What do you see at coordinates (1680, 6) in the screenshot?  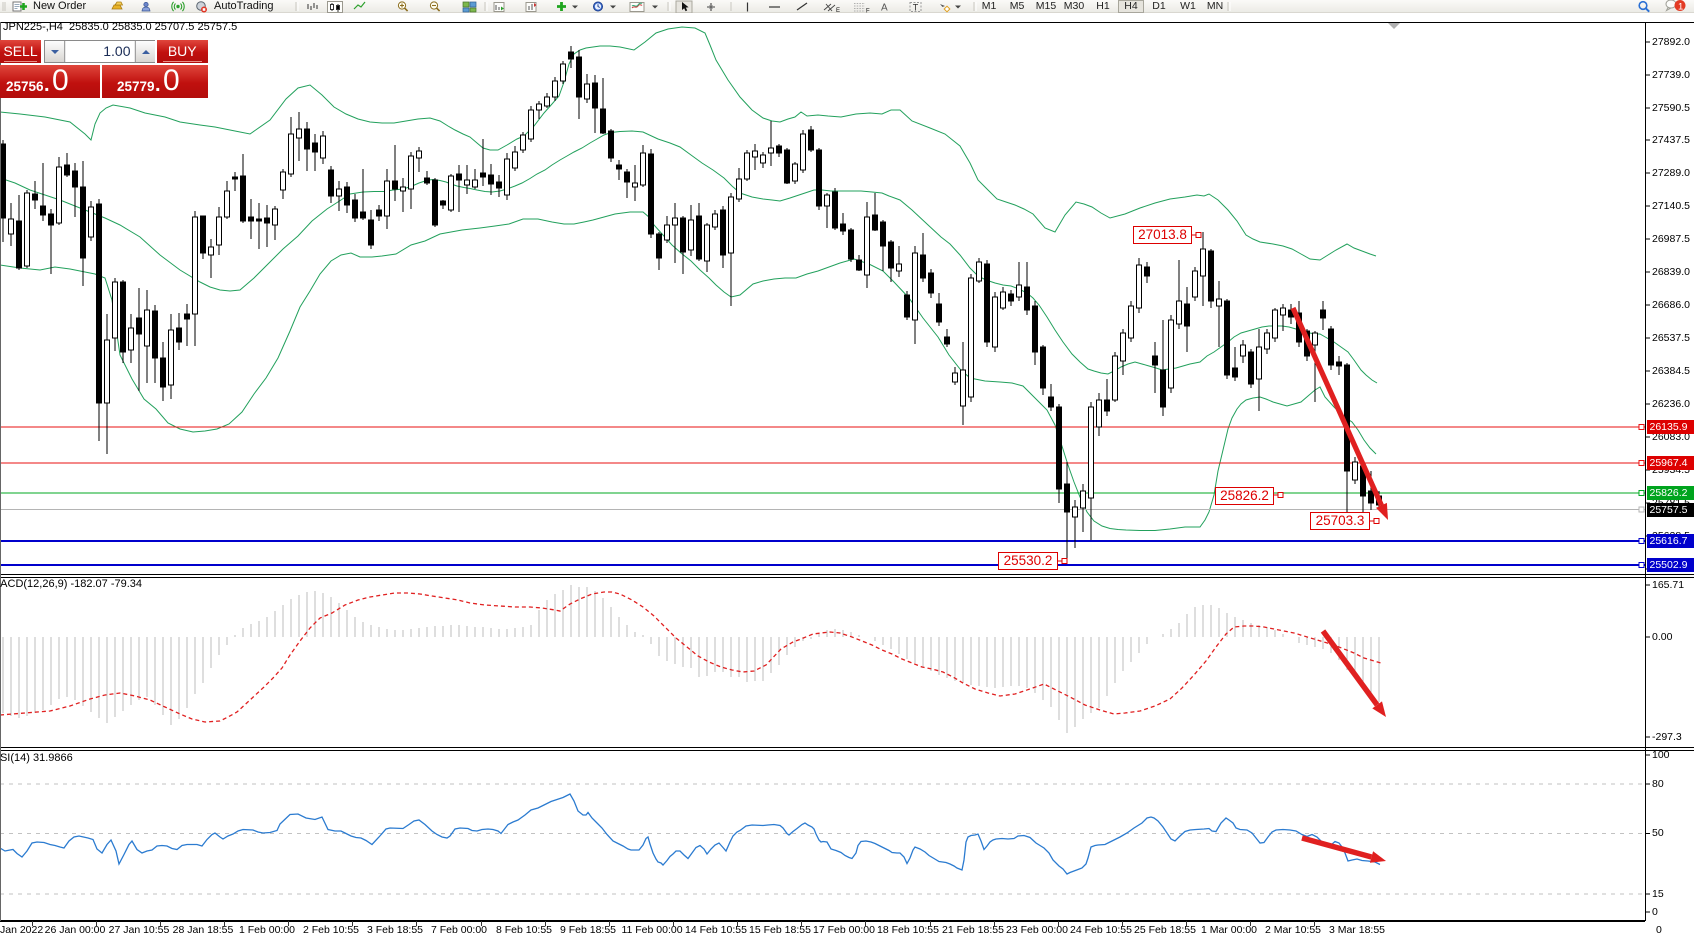 I see `svg-text: 1` at bounding box center [1680, 6].